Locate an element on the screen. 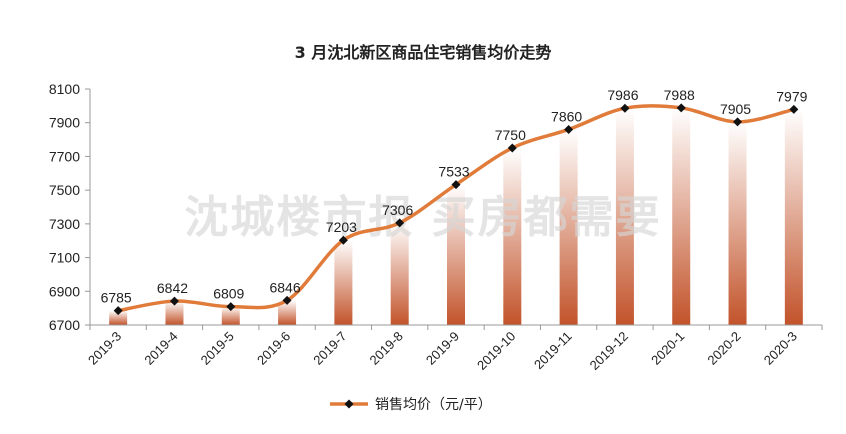 Image resolution: width=846 pixels, height=434 pixels. chart-title: 3 月沈北新区商品住宅销售均价走势 is located at coordinates (423, 52).